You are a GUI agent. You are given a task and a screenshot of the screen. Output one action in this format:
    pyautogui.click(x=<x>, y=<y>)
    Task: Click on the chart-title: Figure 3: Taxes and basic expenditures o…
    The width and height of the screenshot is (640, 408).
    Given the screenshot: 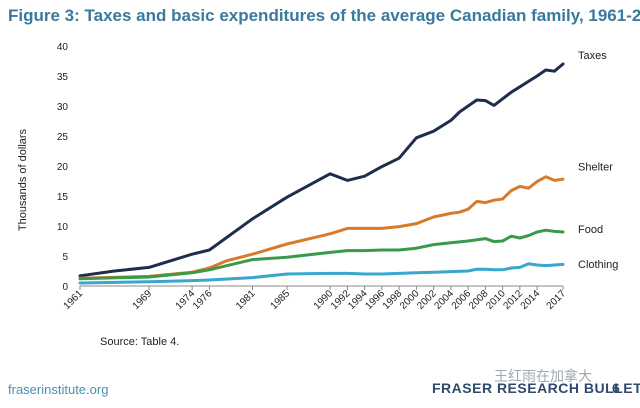 What is the action you would take?
    pyautogui.click(x=324, y=15)
    